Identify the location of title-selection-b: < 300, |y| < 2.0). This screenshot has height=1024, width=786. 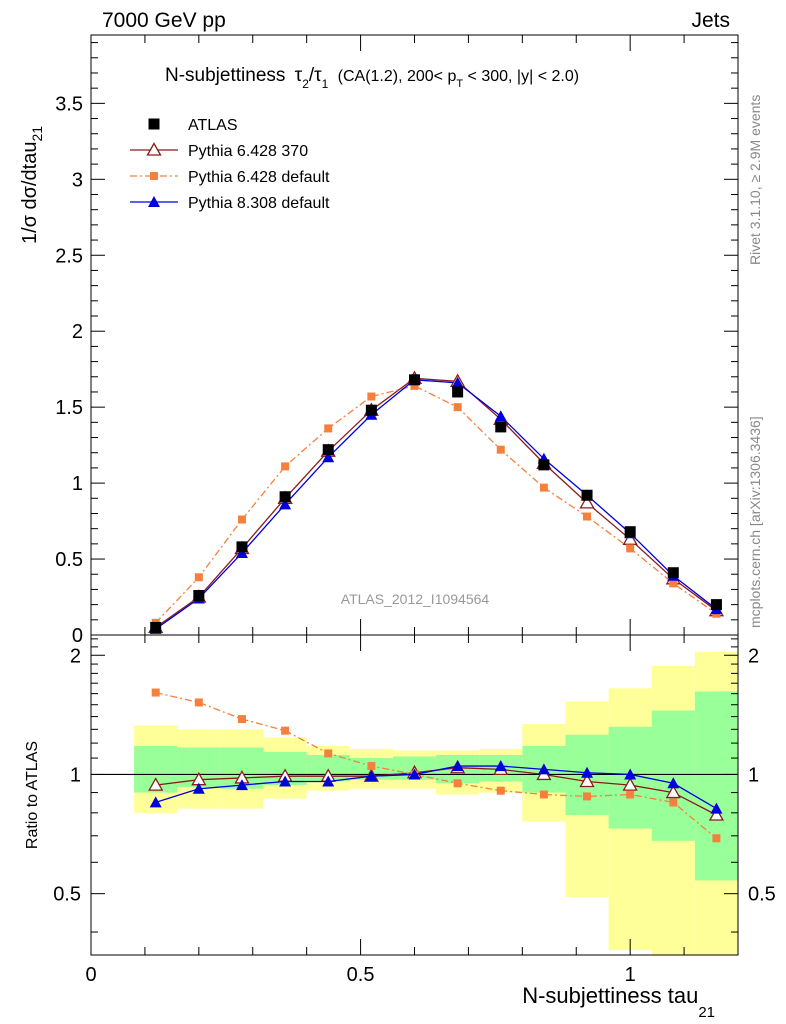
(521, 76).